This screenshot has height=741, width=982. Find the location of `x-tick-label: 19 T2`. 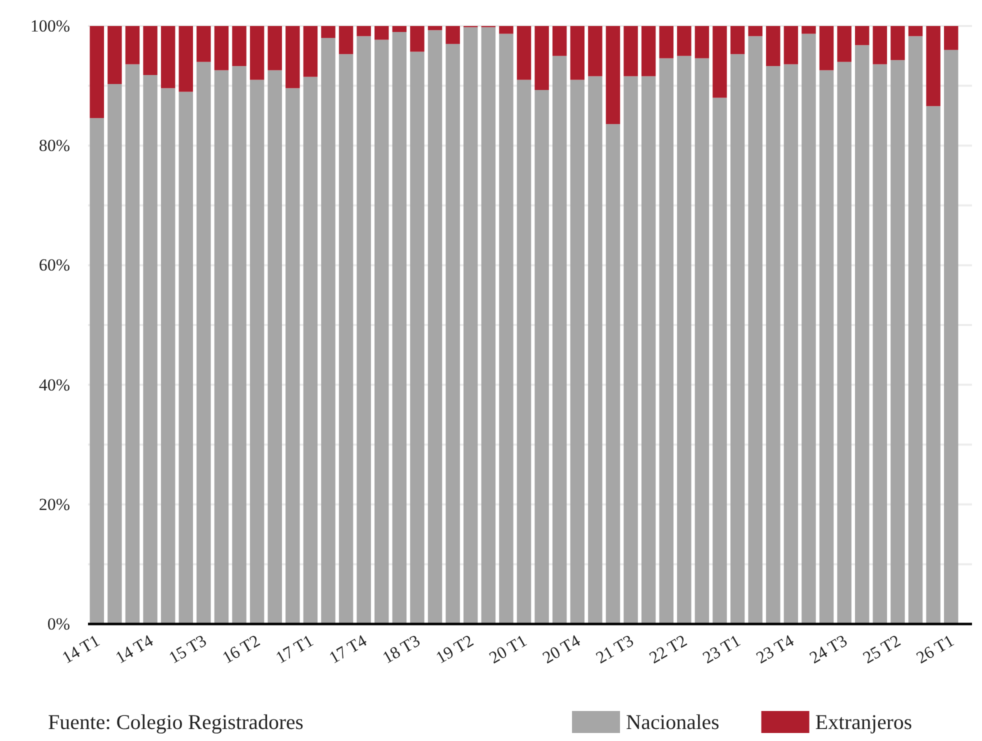

x-tick-label: 19 T2 is located at coordinates (454, 649).